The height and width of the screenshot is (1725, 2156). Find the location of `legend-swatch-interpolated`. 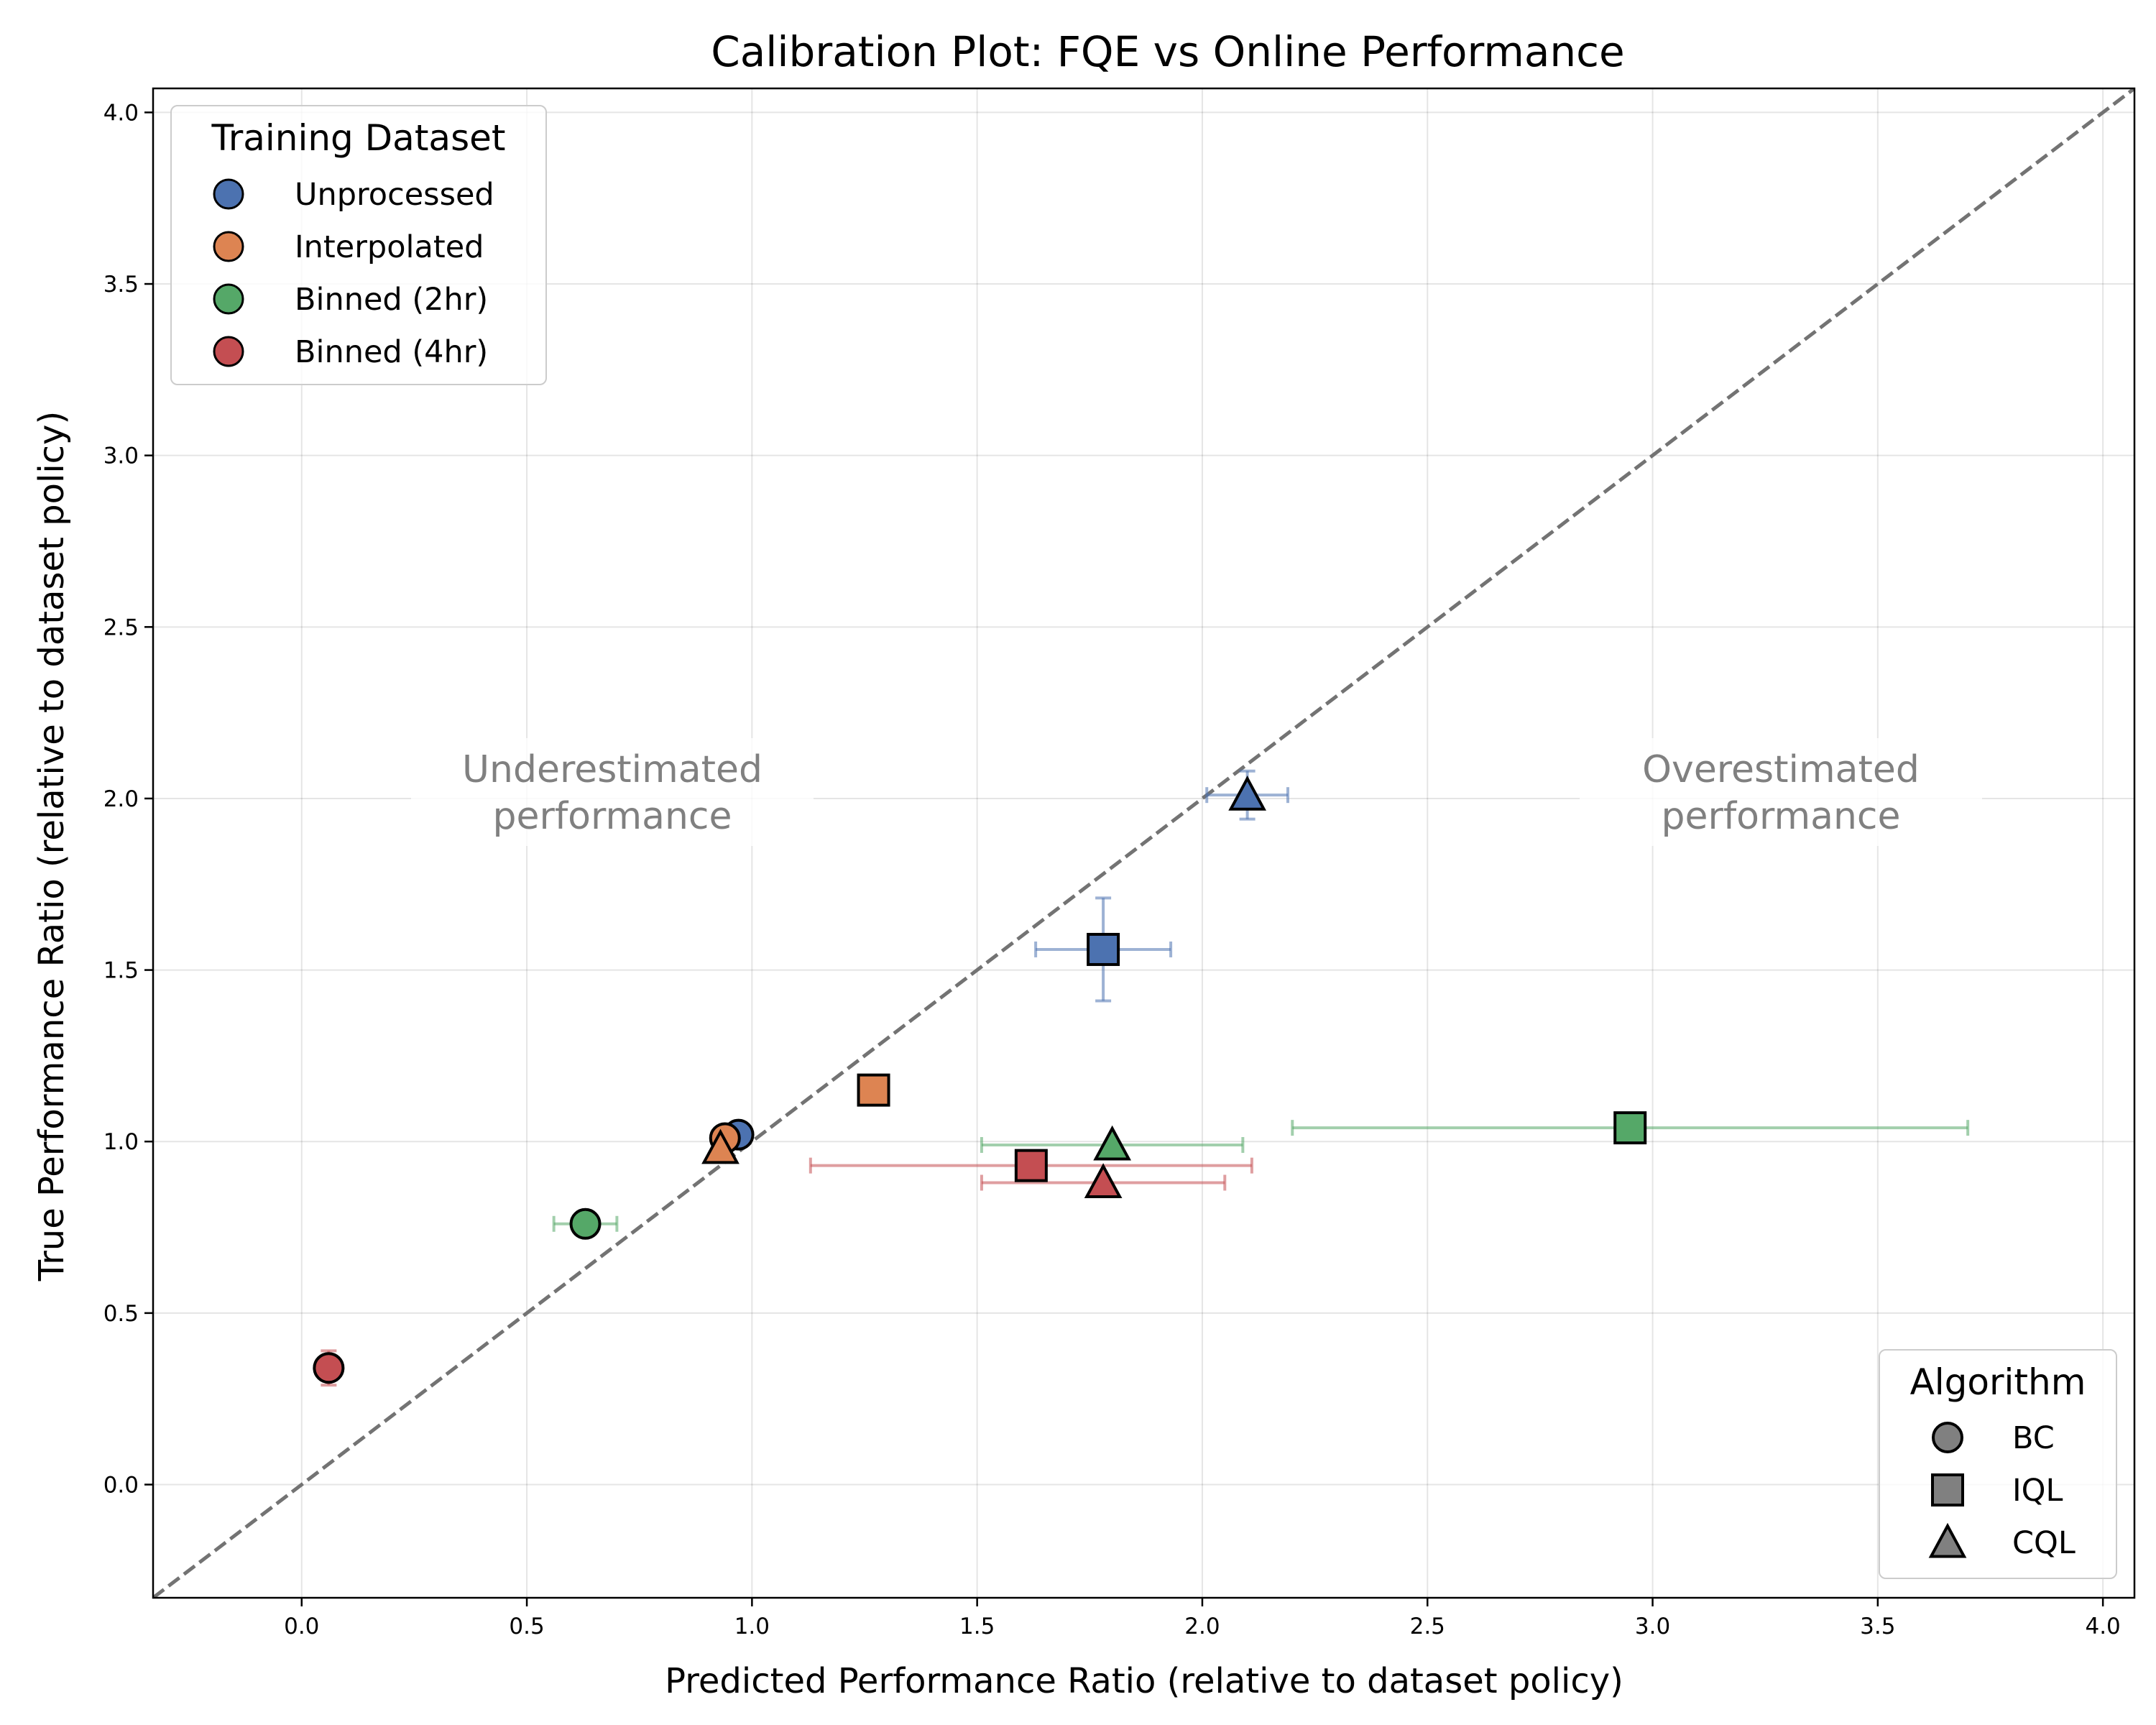

legend-swatch-interpolated is located at coordinates (229, 246).